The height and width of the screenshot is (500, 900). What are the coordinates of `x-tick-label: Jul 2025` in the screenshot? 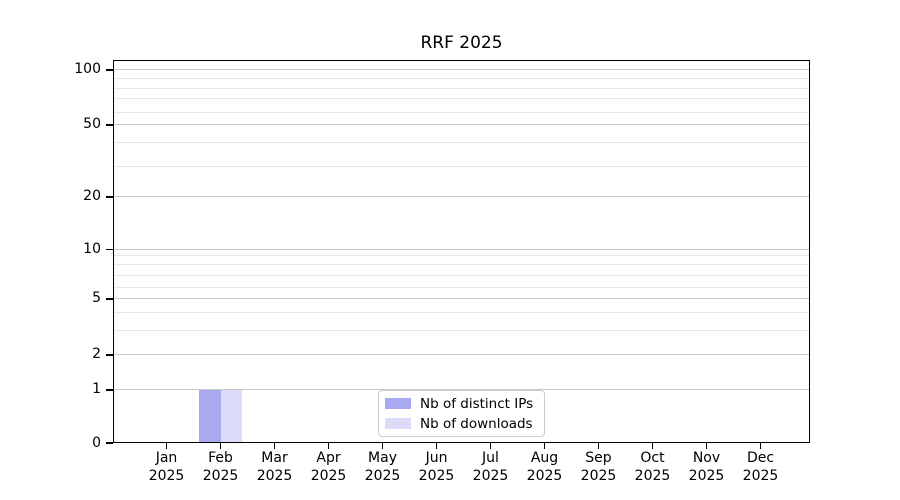 It's located at (490, 467).